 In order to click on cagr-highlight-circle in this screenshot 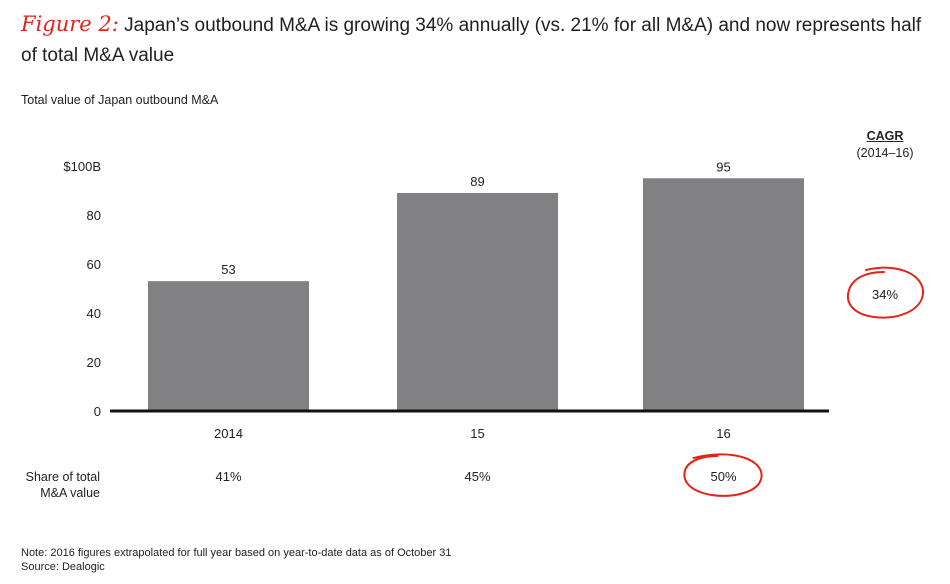, I will do `click(886, 292)`.